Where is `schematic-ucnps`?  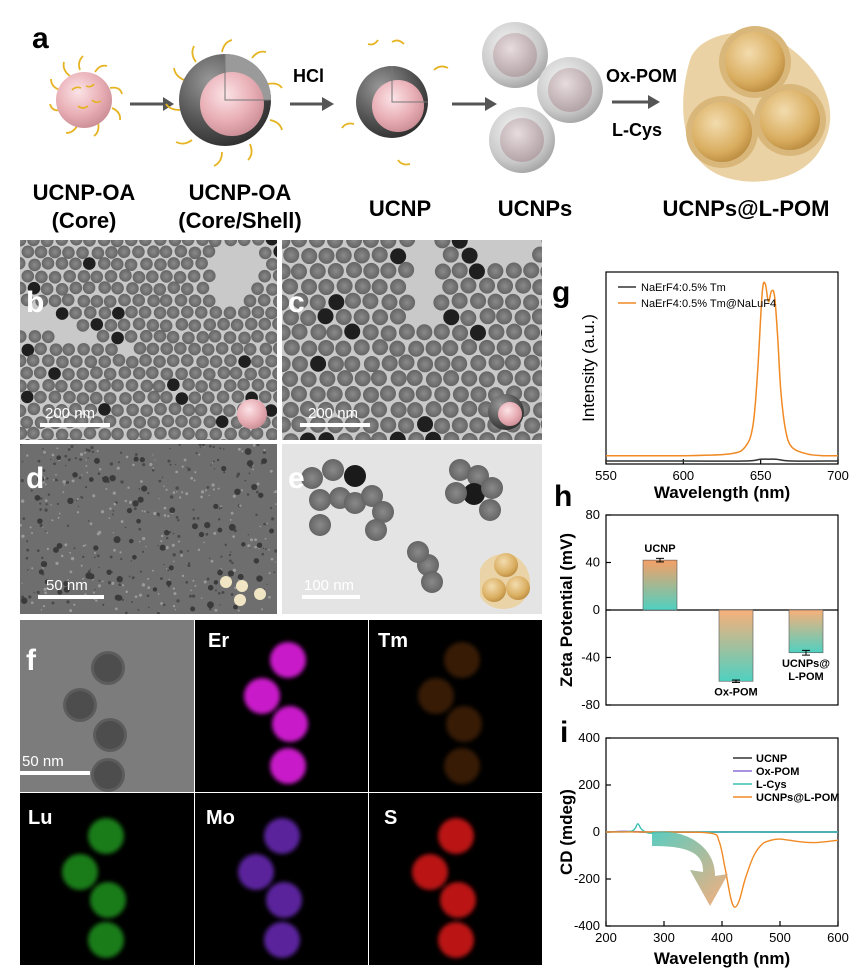
schematic-ucnps is located at coordinates (542, 97).